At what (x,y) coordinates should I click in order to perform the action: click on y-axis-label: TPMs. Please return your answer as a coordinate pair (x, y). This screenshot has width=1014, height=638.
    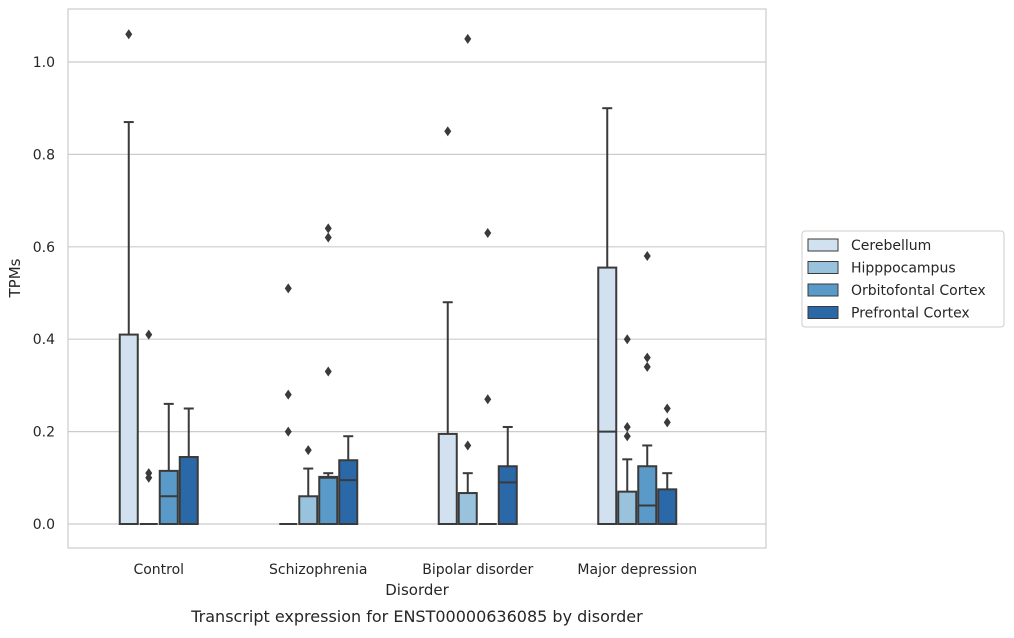
    Looking at the image, I should click on (15, 278).